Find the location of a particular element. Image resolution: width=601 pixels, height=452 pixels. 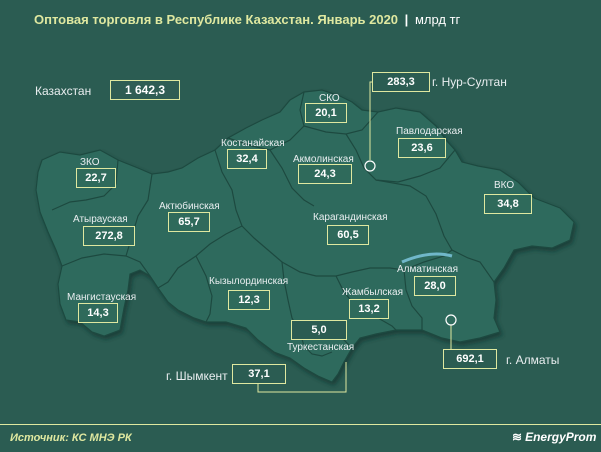

region-label-turkestan: Туркестанская is located at coordinates (321, 347).